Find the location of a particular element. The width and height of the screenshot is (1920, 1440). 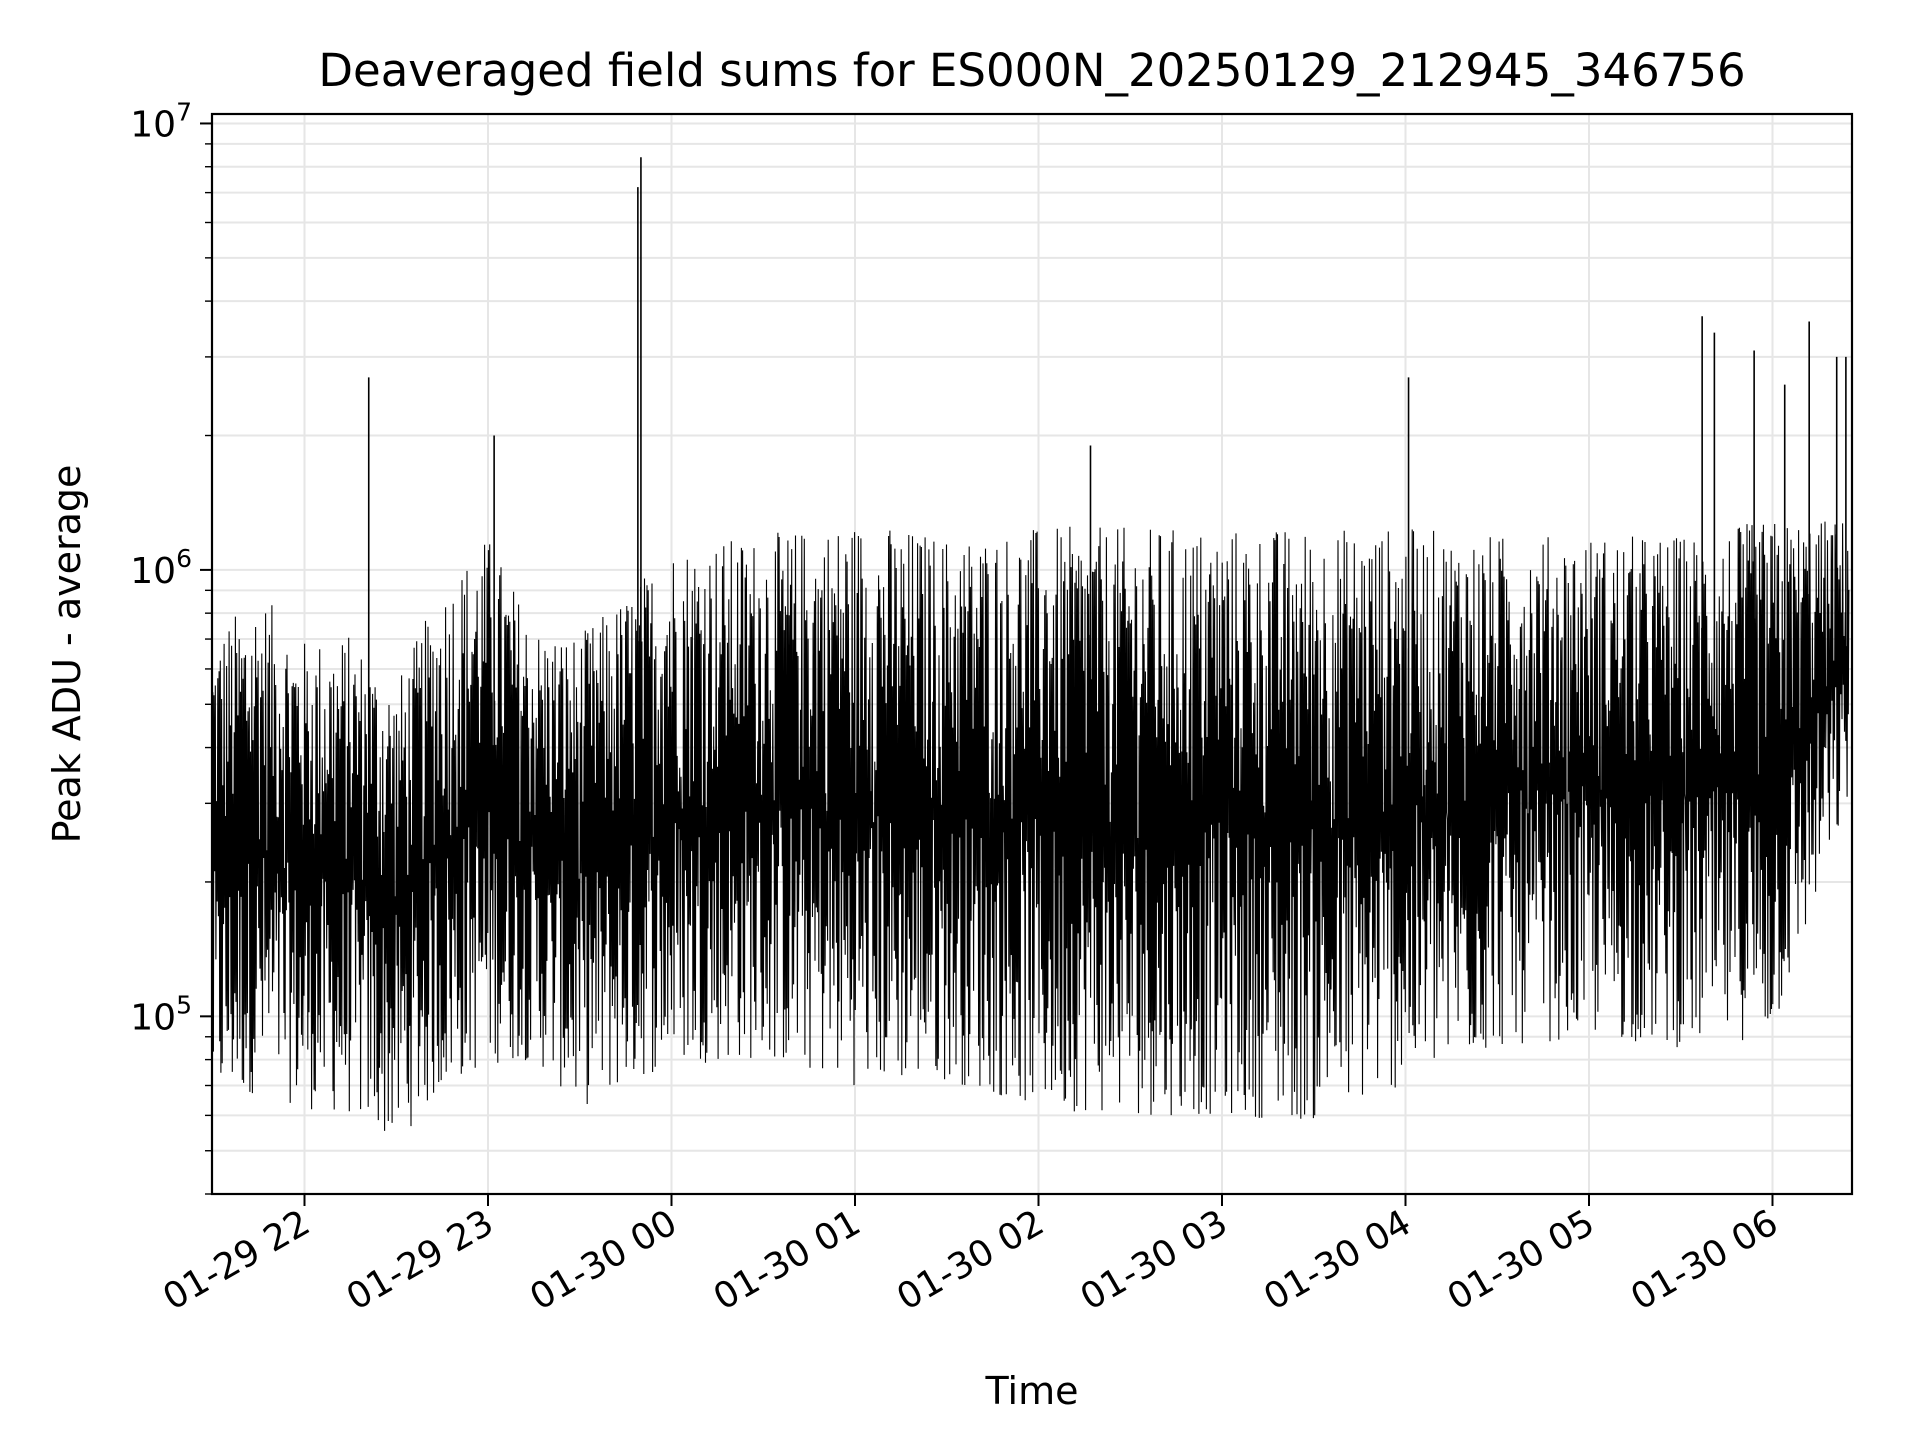

y-tick-label: 10⁵ is located at coordinates (161, 1014).